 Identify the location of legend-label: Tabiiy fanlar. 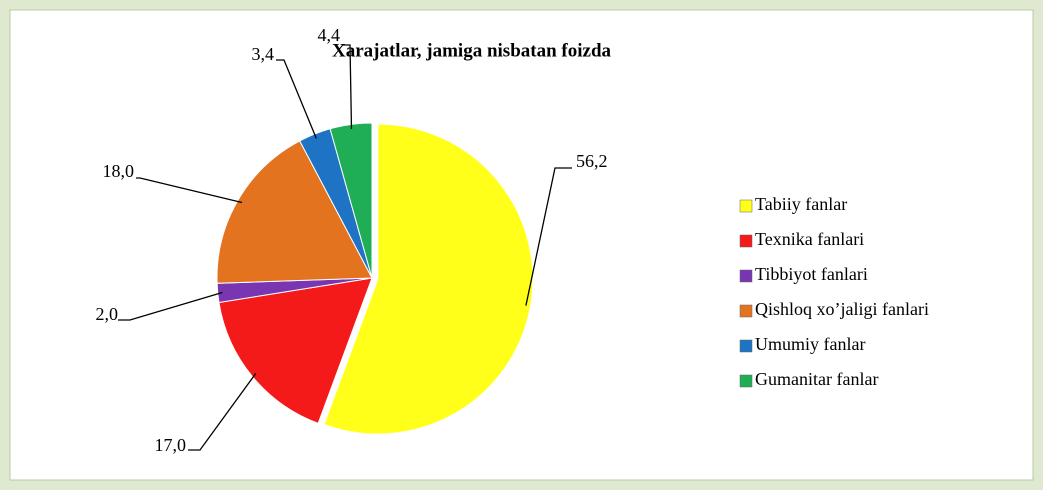
(801, 204).